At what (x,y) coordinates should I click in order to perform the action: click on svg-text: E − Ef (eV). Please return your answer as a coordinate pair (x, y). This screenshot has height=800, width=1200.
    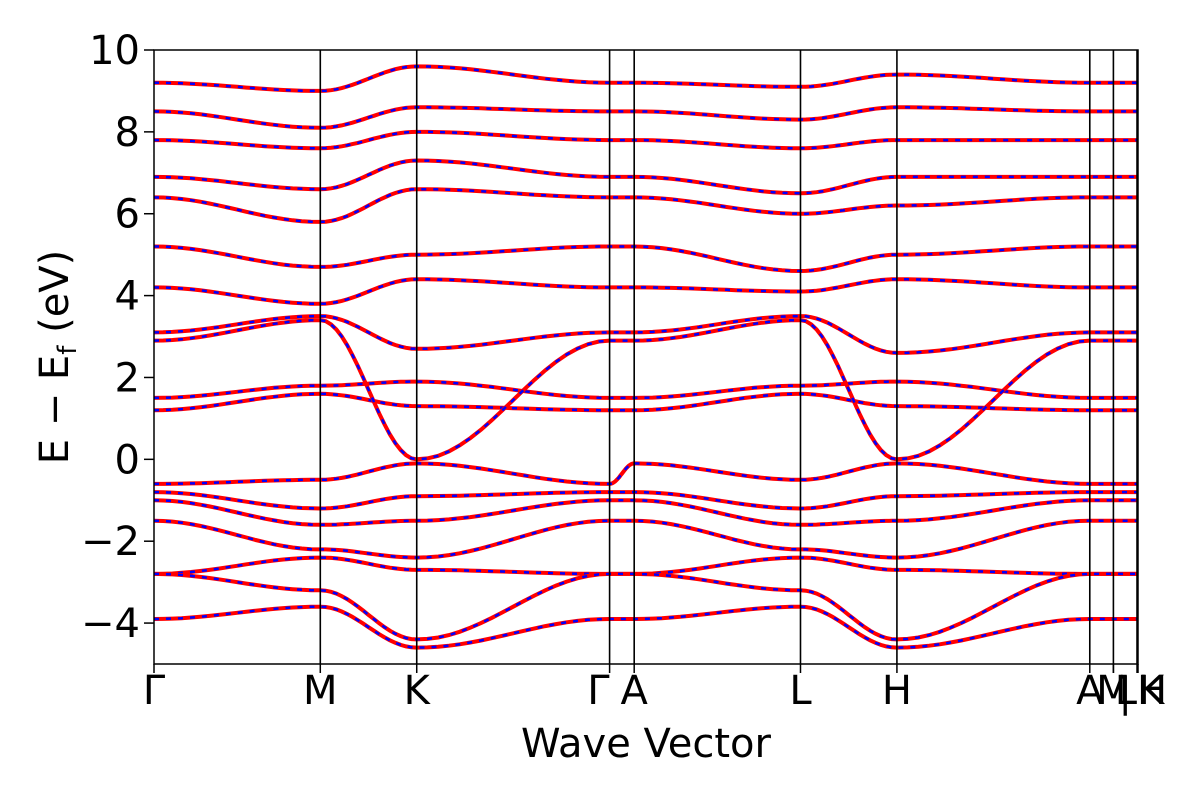
    Looking at the image, I should click on (57, 357).